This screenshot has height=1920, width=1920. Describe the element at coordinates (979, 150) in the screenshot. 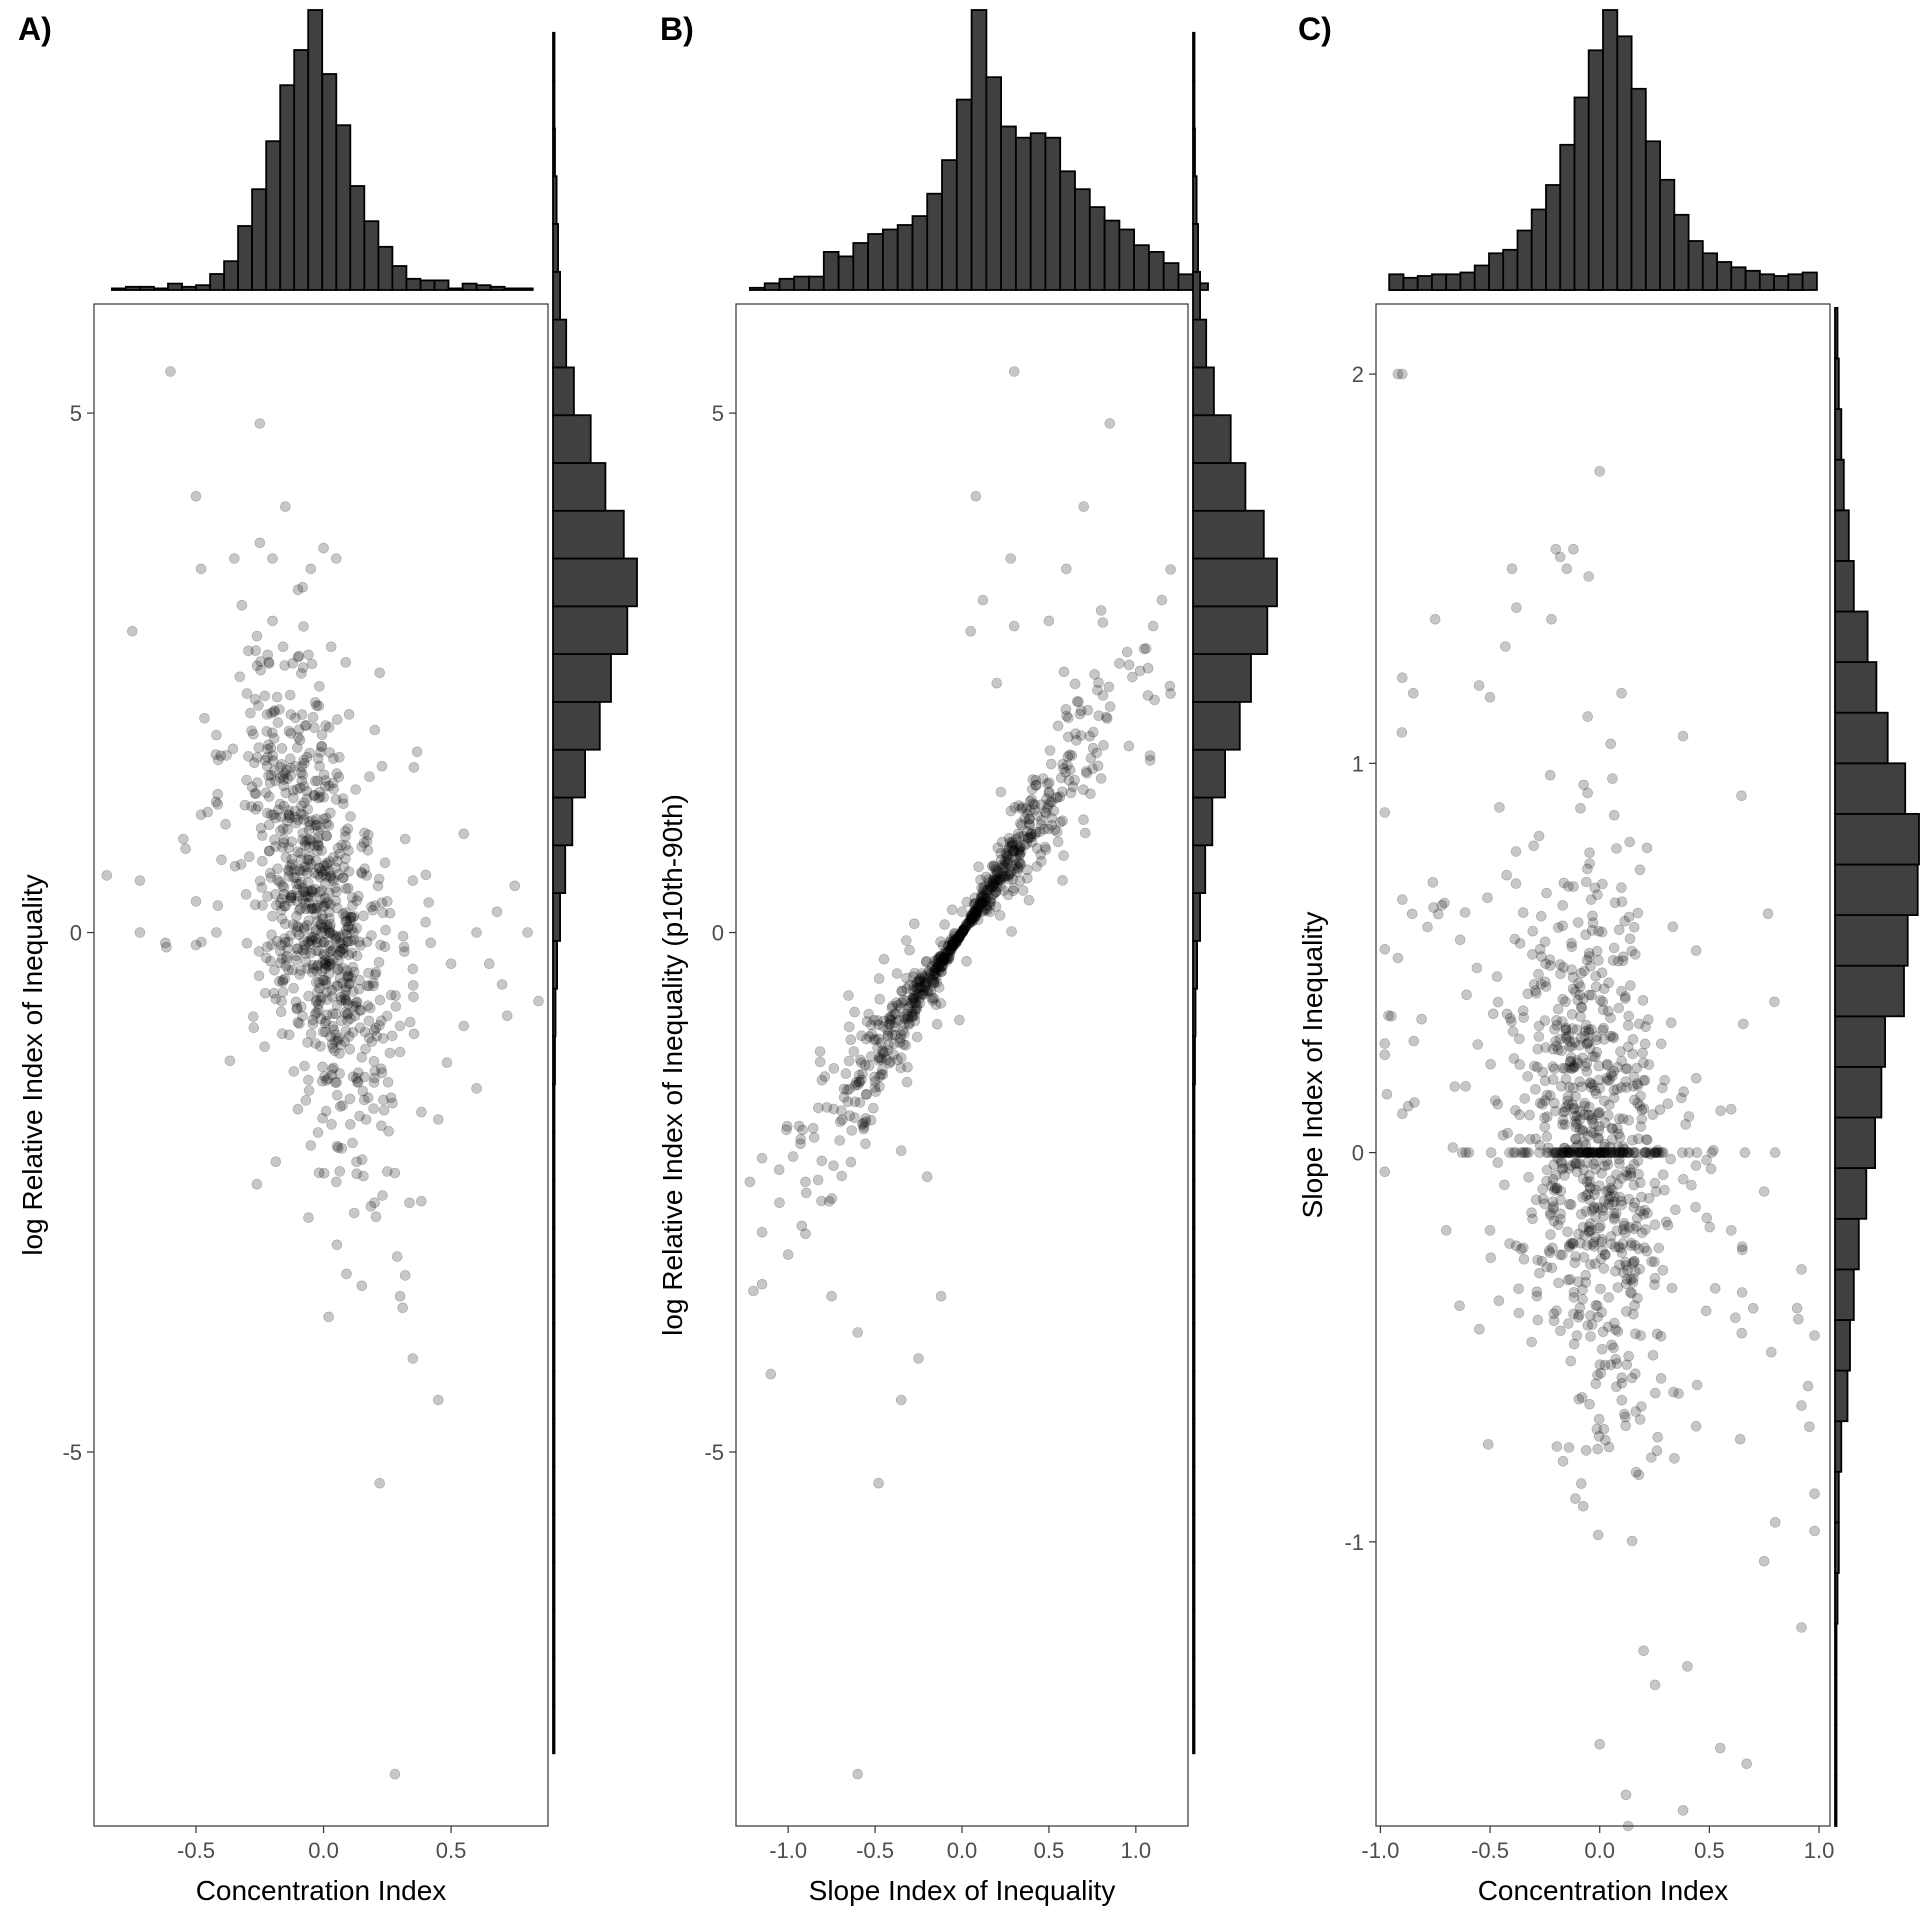

I see `x-marginal-histogram` at that location.